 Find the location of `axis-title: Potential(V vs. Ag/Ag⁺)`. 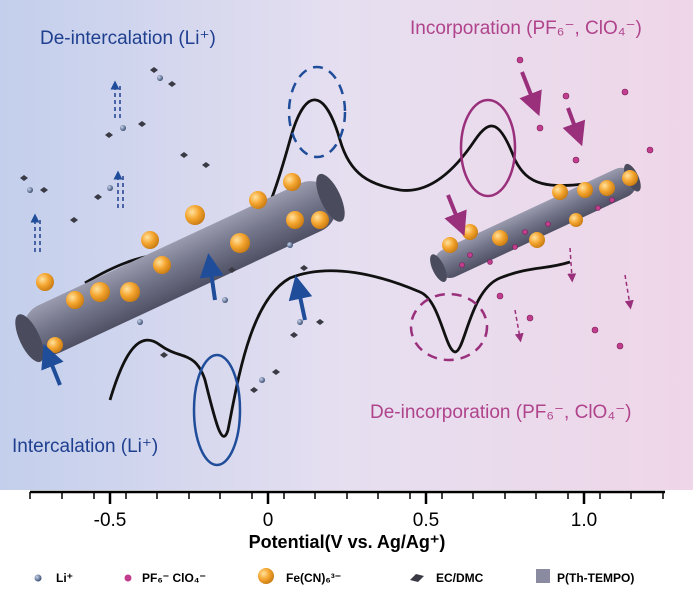

axis-title: Potential(V vs. Ag/Ag⁺) is located at coordinates (347, 542).